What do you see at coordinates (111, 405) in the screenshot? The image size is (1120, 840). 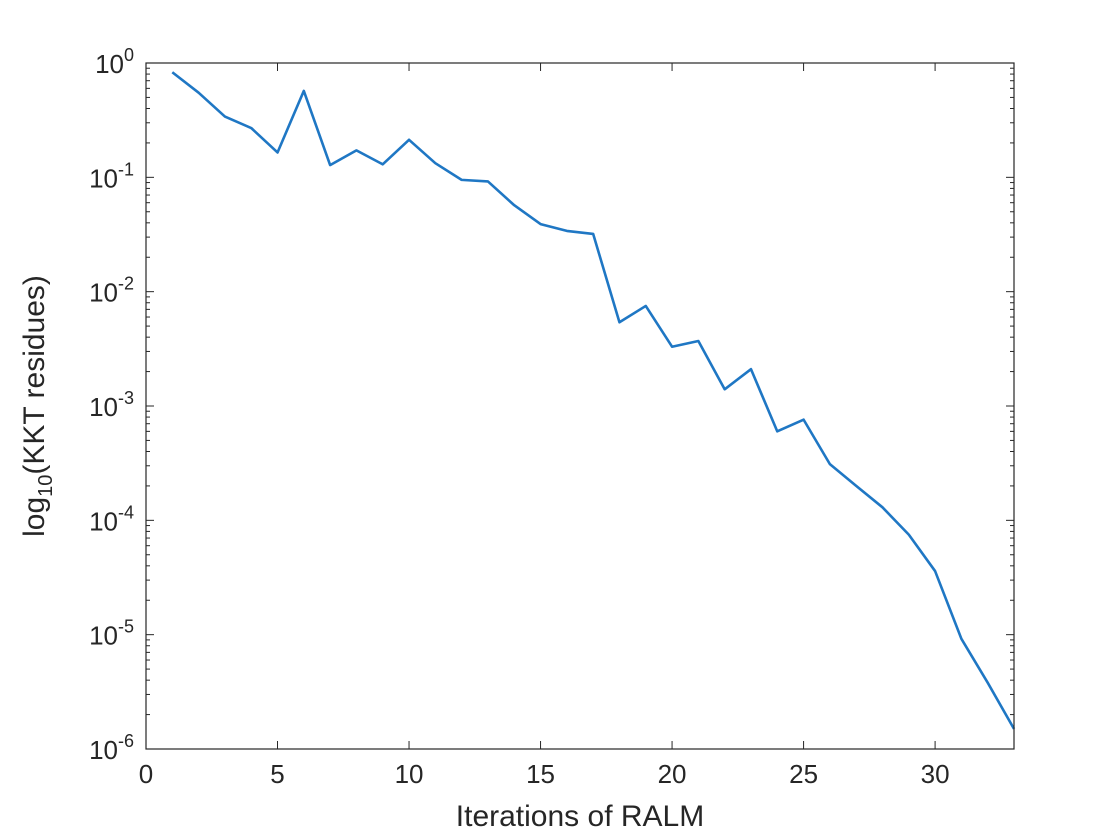 I see `y-tick-label: 10⁻³` at bounding box center [111, 405].